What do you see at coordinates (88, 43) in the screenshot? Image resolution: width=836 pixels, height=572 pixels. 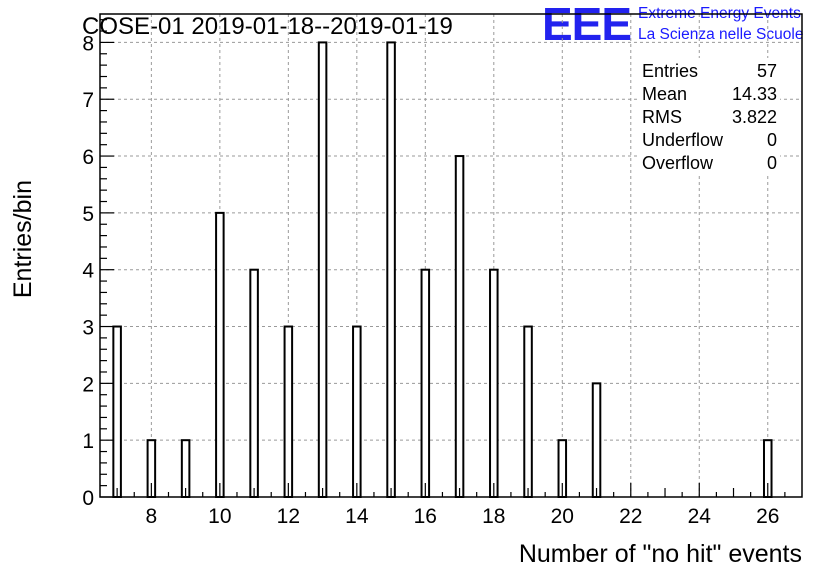 I see `y-tick-label: 8` at bounding box center [88, 43].